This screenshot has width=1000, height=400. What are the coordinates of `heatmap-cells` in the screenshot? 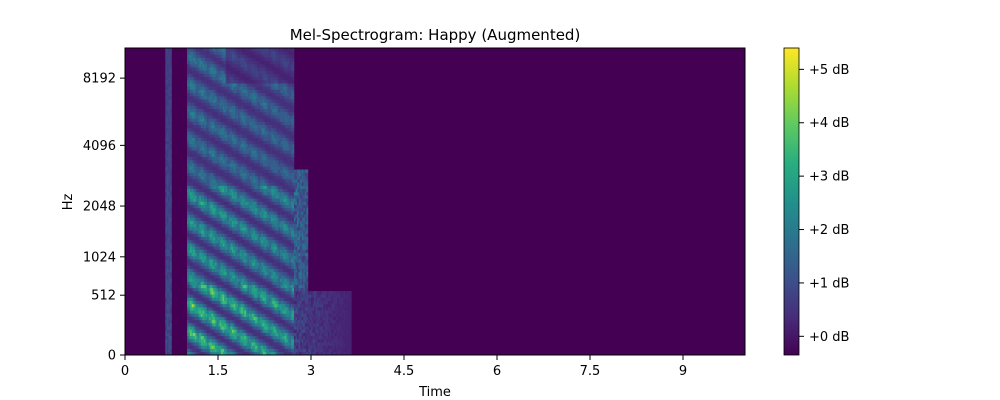 It's located at (258, 202).